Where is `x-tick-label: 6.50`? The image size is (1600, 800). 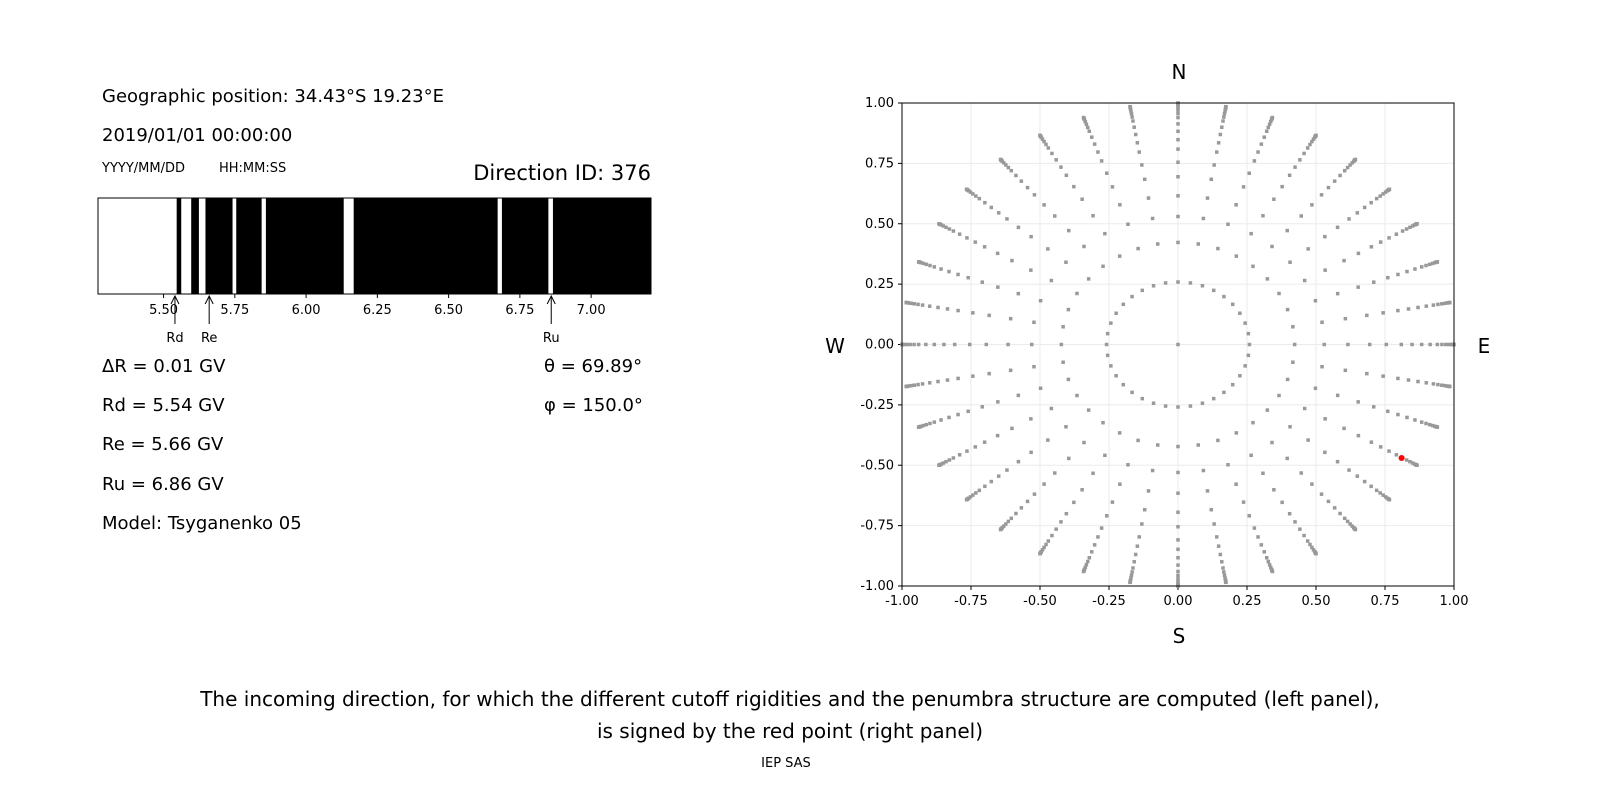
x-tick-label: 6.50 is located at coordinates (448, 310).